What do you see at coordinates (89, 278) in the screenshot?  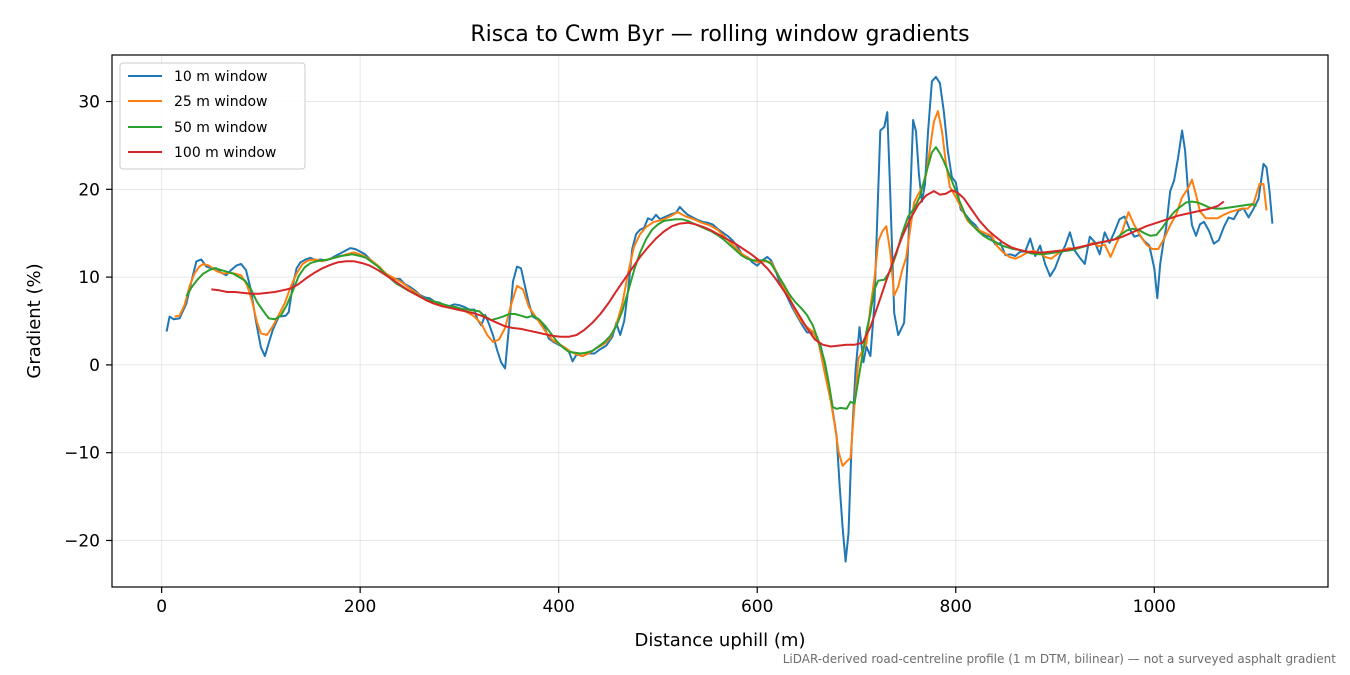 I see `y-tick-label: 10` at bounding box center [89, 278].